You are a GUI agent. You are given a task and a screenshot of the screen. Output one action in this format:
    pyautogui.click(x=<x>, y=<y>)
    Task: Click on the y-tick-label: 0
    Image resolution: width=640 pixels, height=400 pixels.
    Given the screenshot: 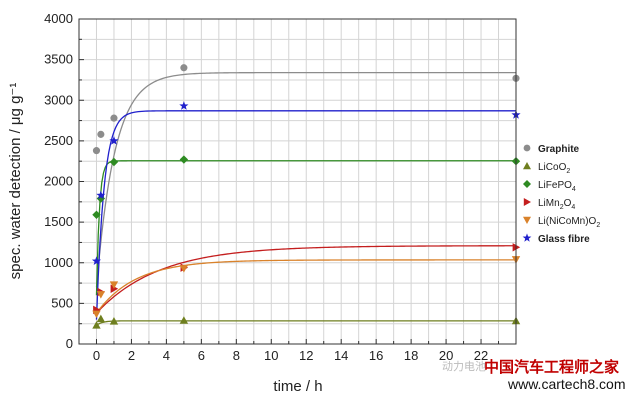 What is the action you would take?
    pyautogui.click(x=69, y=343)
    